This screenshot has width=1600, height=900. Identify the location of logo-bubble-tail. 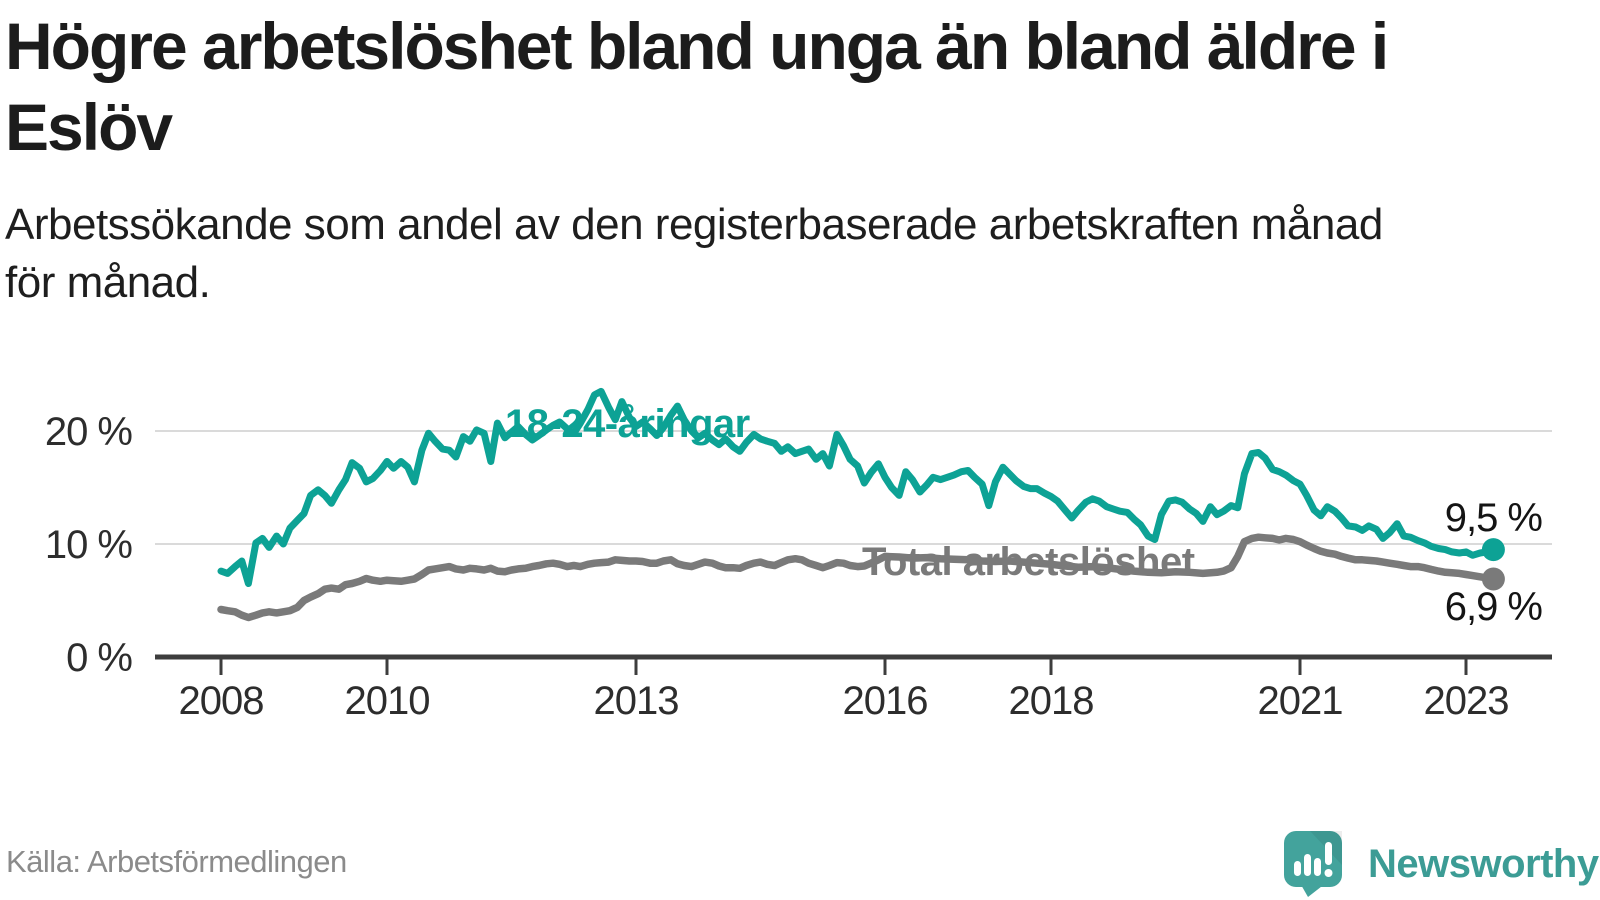
(1313, 890).